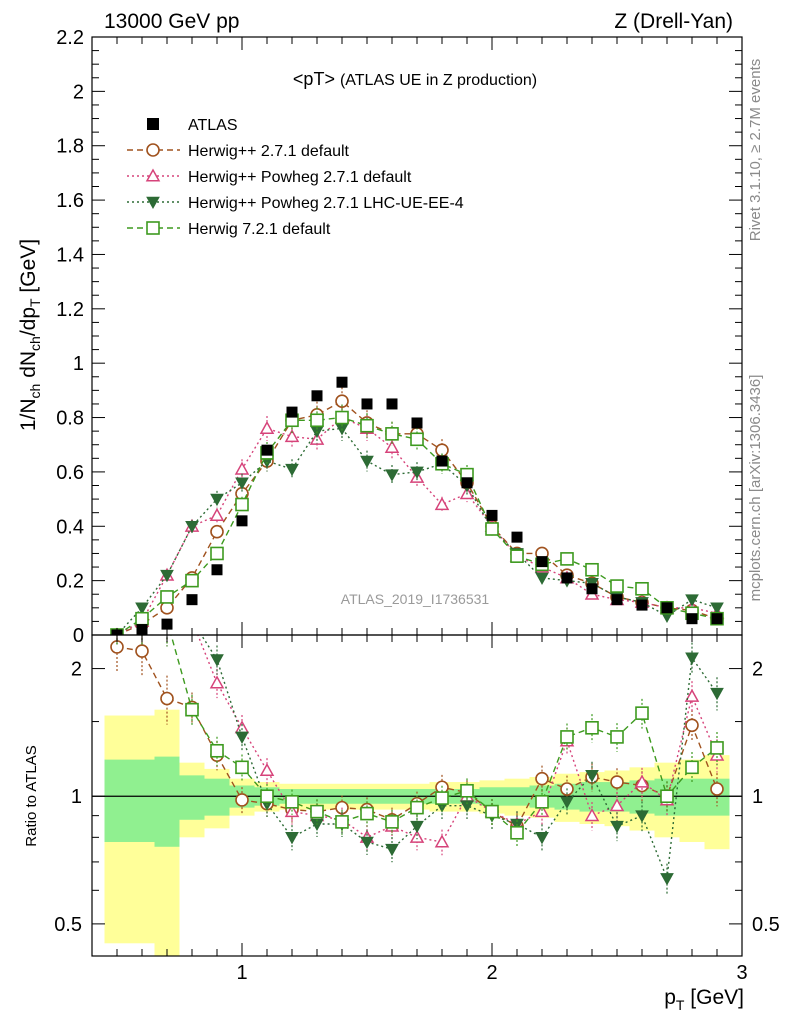 Image resolution: width=786 pixels, height=1024 pixels. What do you see at coordinates (70, 38) in the screenshot?
I see `y-tick-label: 2.2` at bounding box center [70, 38].